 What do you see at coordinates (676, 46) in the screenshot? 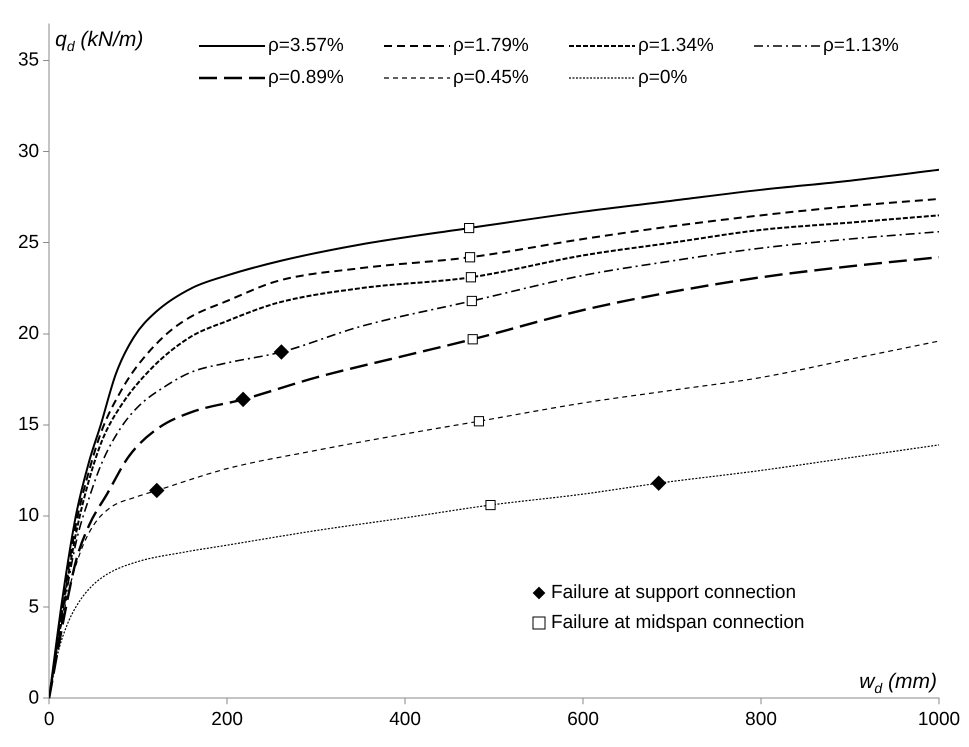
I see `legend-label: ρ=1.34%` at bounding box center [676, 46].